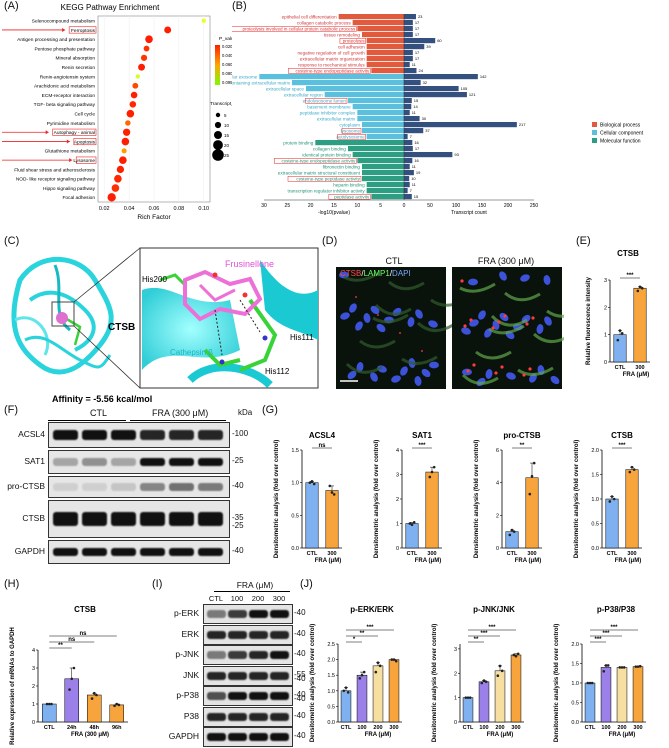 This screenshot has height=748, width=669. I want to click on x-tick-label: 0.06, so click(154, 209).